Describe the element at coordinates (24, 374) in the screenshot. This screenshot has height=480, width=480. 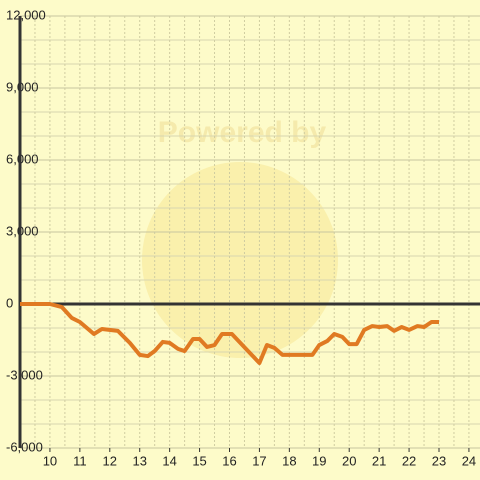
I see `y-tick-label: -3,000` at that location.